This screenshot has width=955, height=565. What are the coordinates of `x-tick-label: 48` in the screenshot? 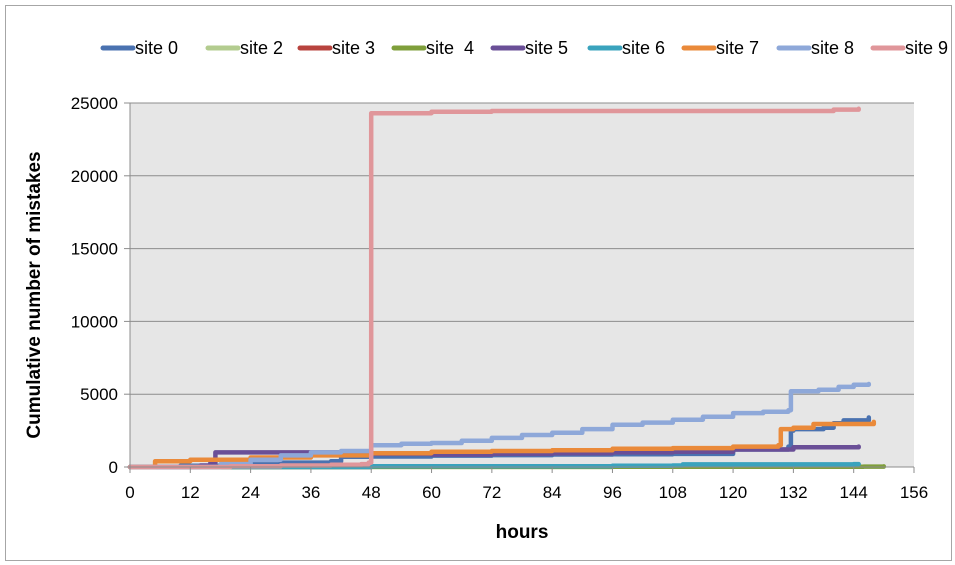 It's located at (371, 492).